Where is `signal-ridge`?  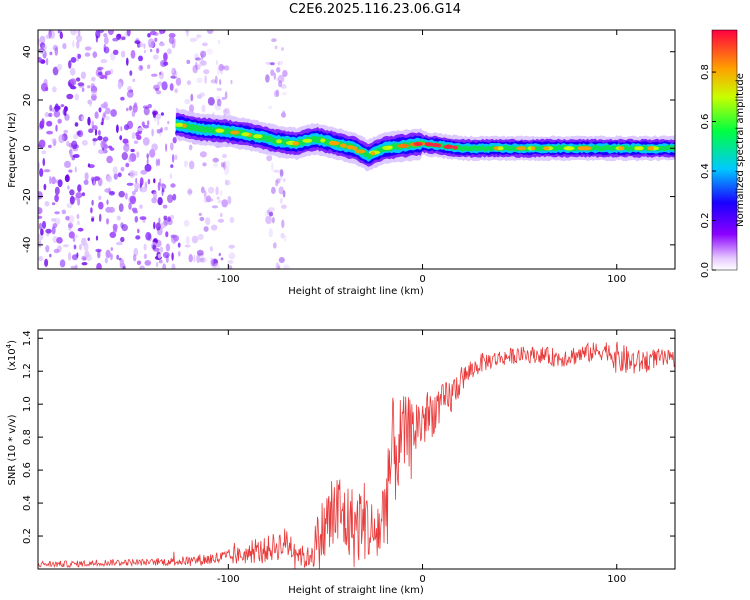 signal-ridge is located at coordinates (425, 139).